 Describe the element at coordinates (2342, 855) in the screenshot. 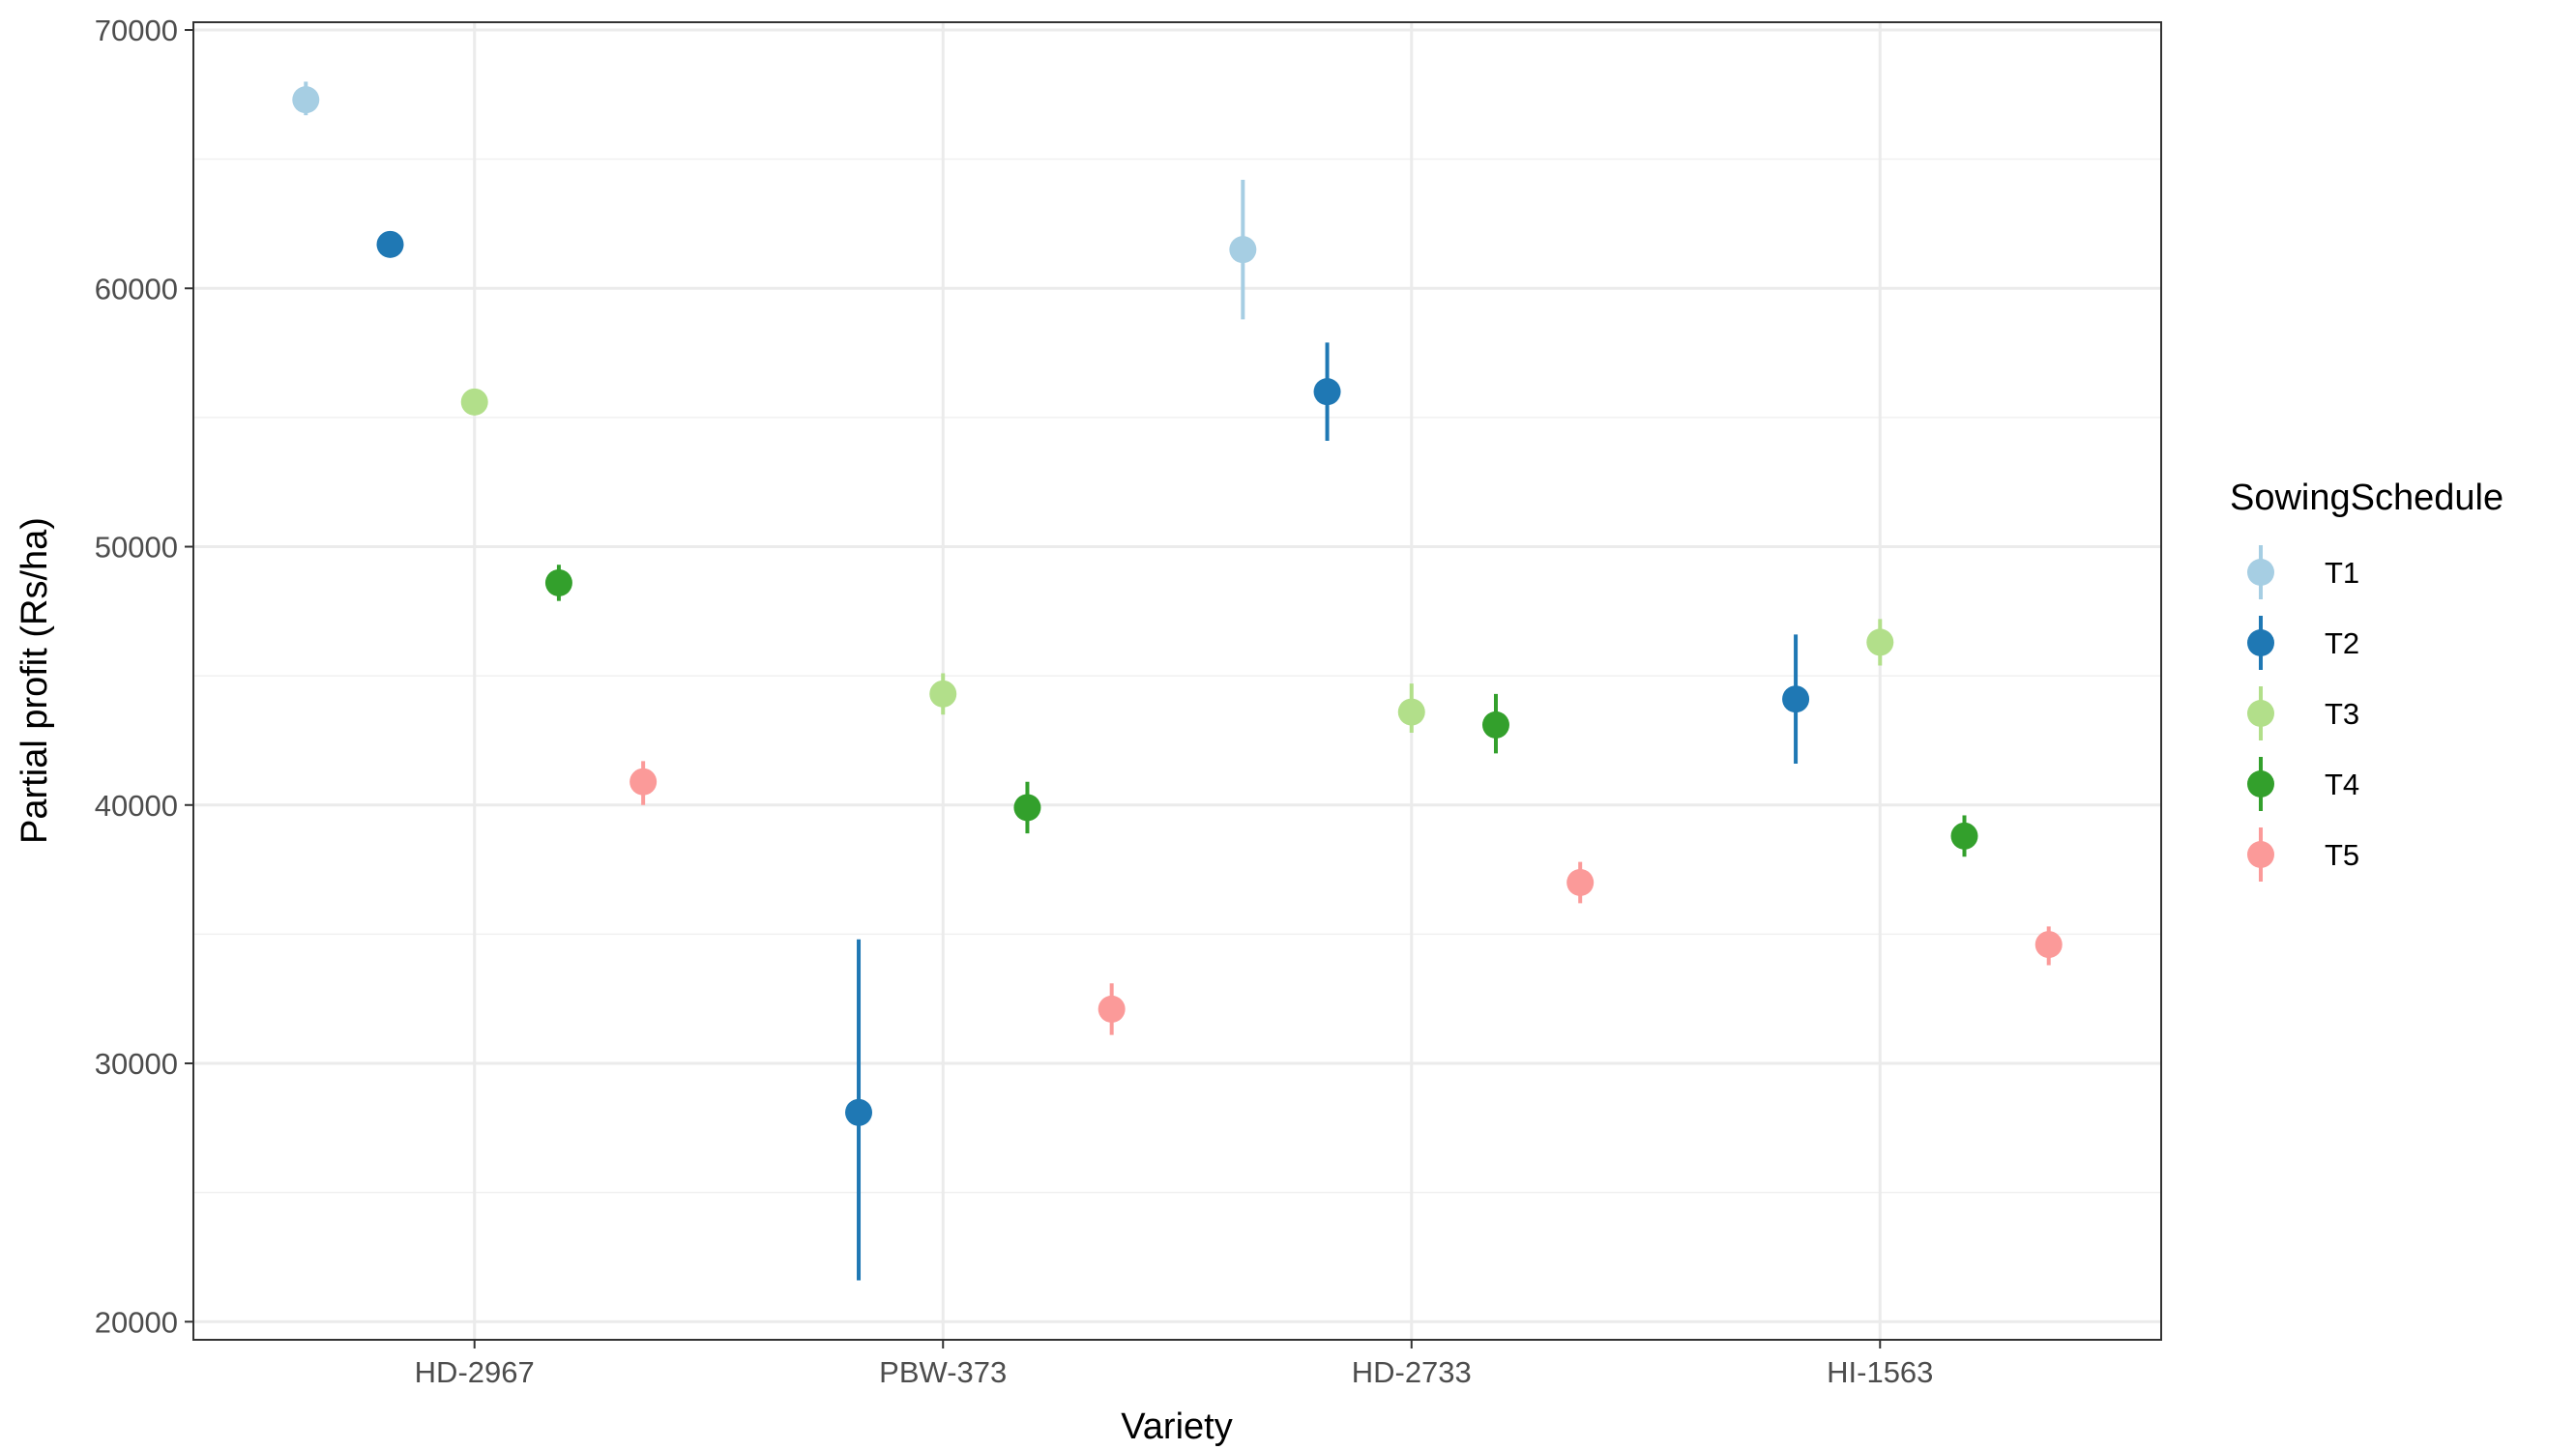

I see `legend-label: T5` at that location.